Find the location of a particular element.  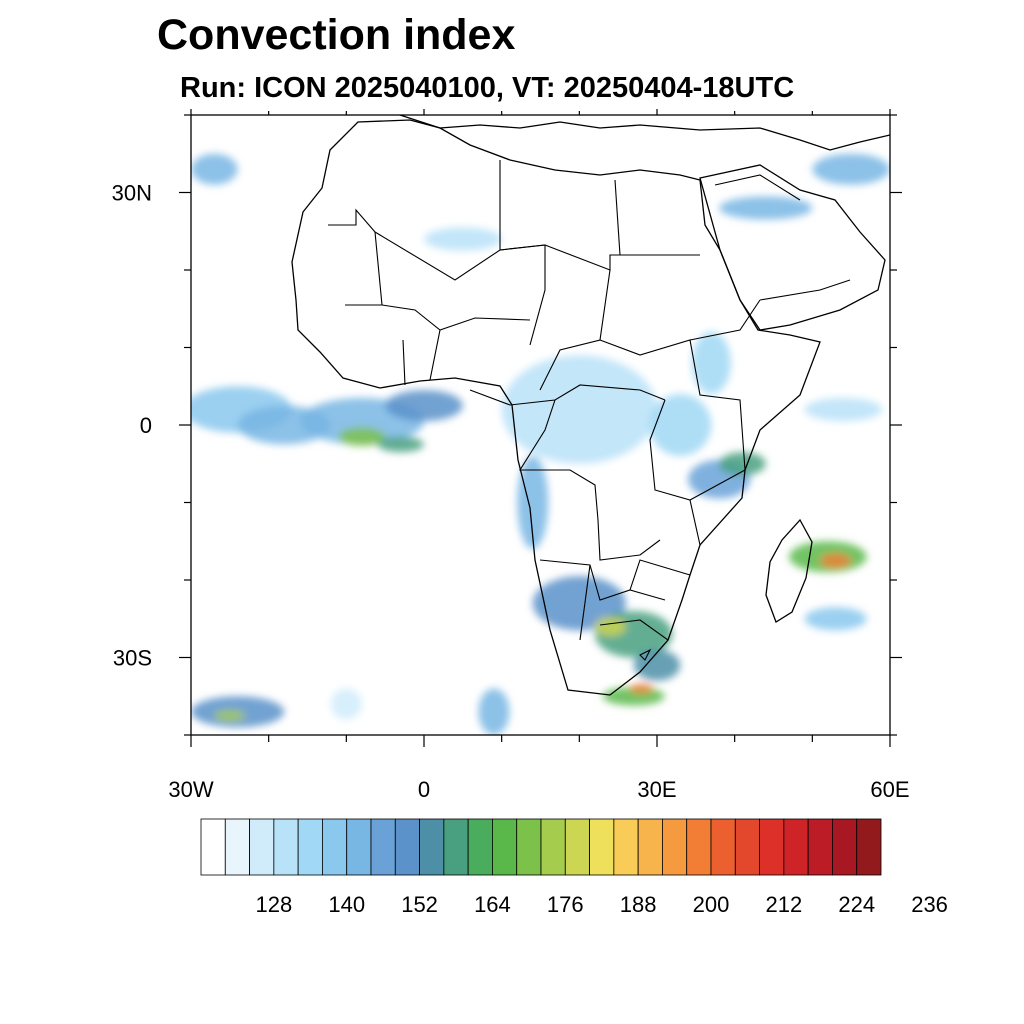

chart-title: Convection index is located at coordinates (336, 35).